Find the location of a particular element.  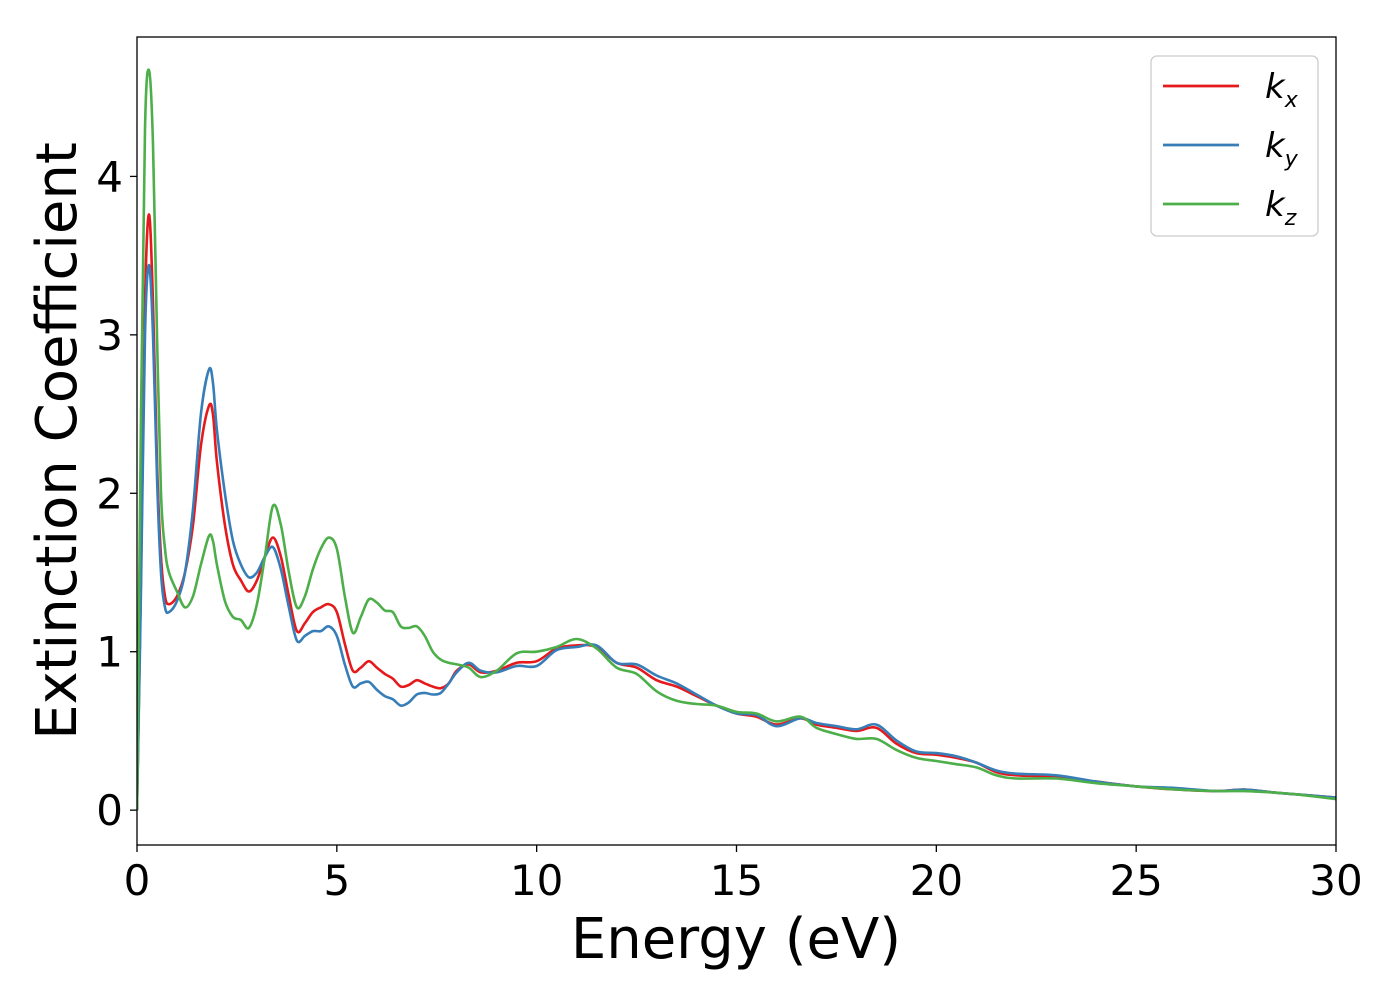

legend-label-y: ky is located at coordinates (1282, 149).